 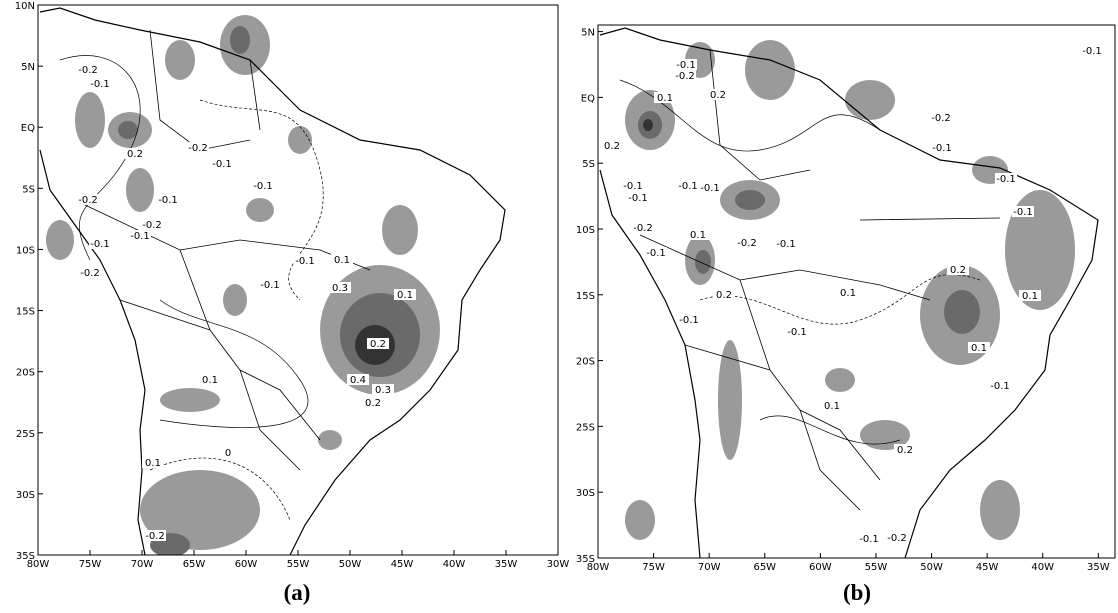 I want to click on x-tick-label: 40W, so click(x=1042, y=567).